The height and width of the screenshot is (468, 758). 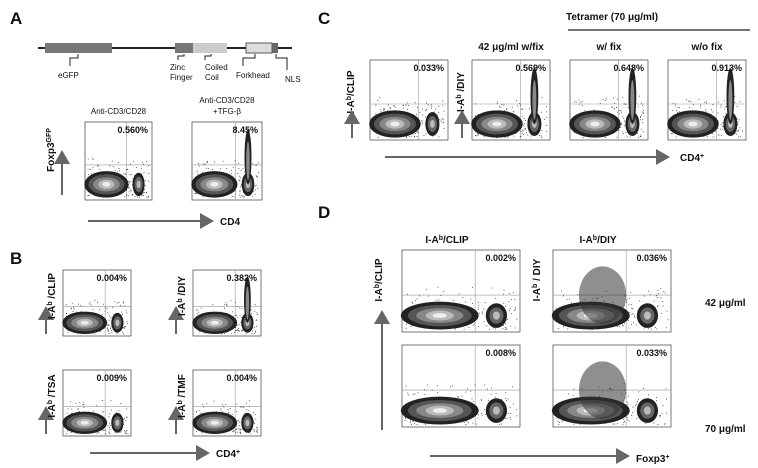 I want to click on flow-plot, so click(x=611, y=386).